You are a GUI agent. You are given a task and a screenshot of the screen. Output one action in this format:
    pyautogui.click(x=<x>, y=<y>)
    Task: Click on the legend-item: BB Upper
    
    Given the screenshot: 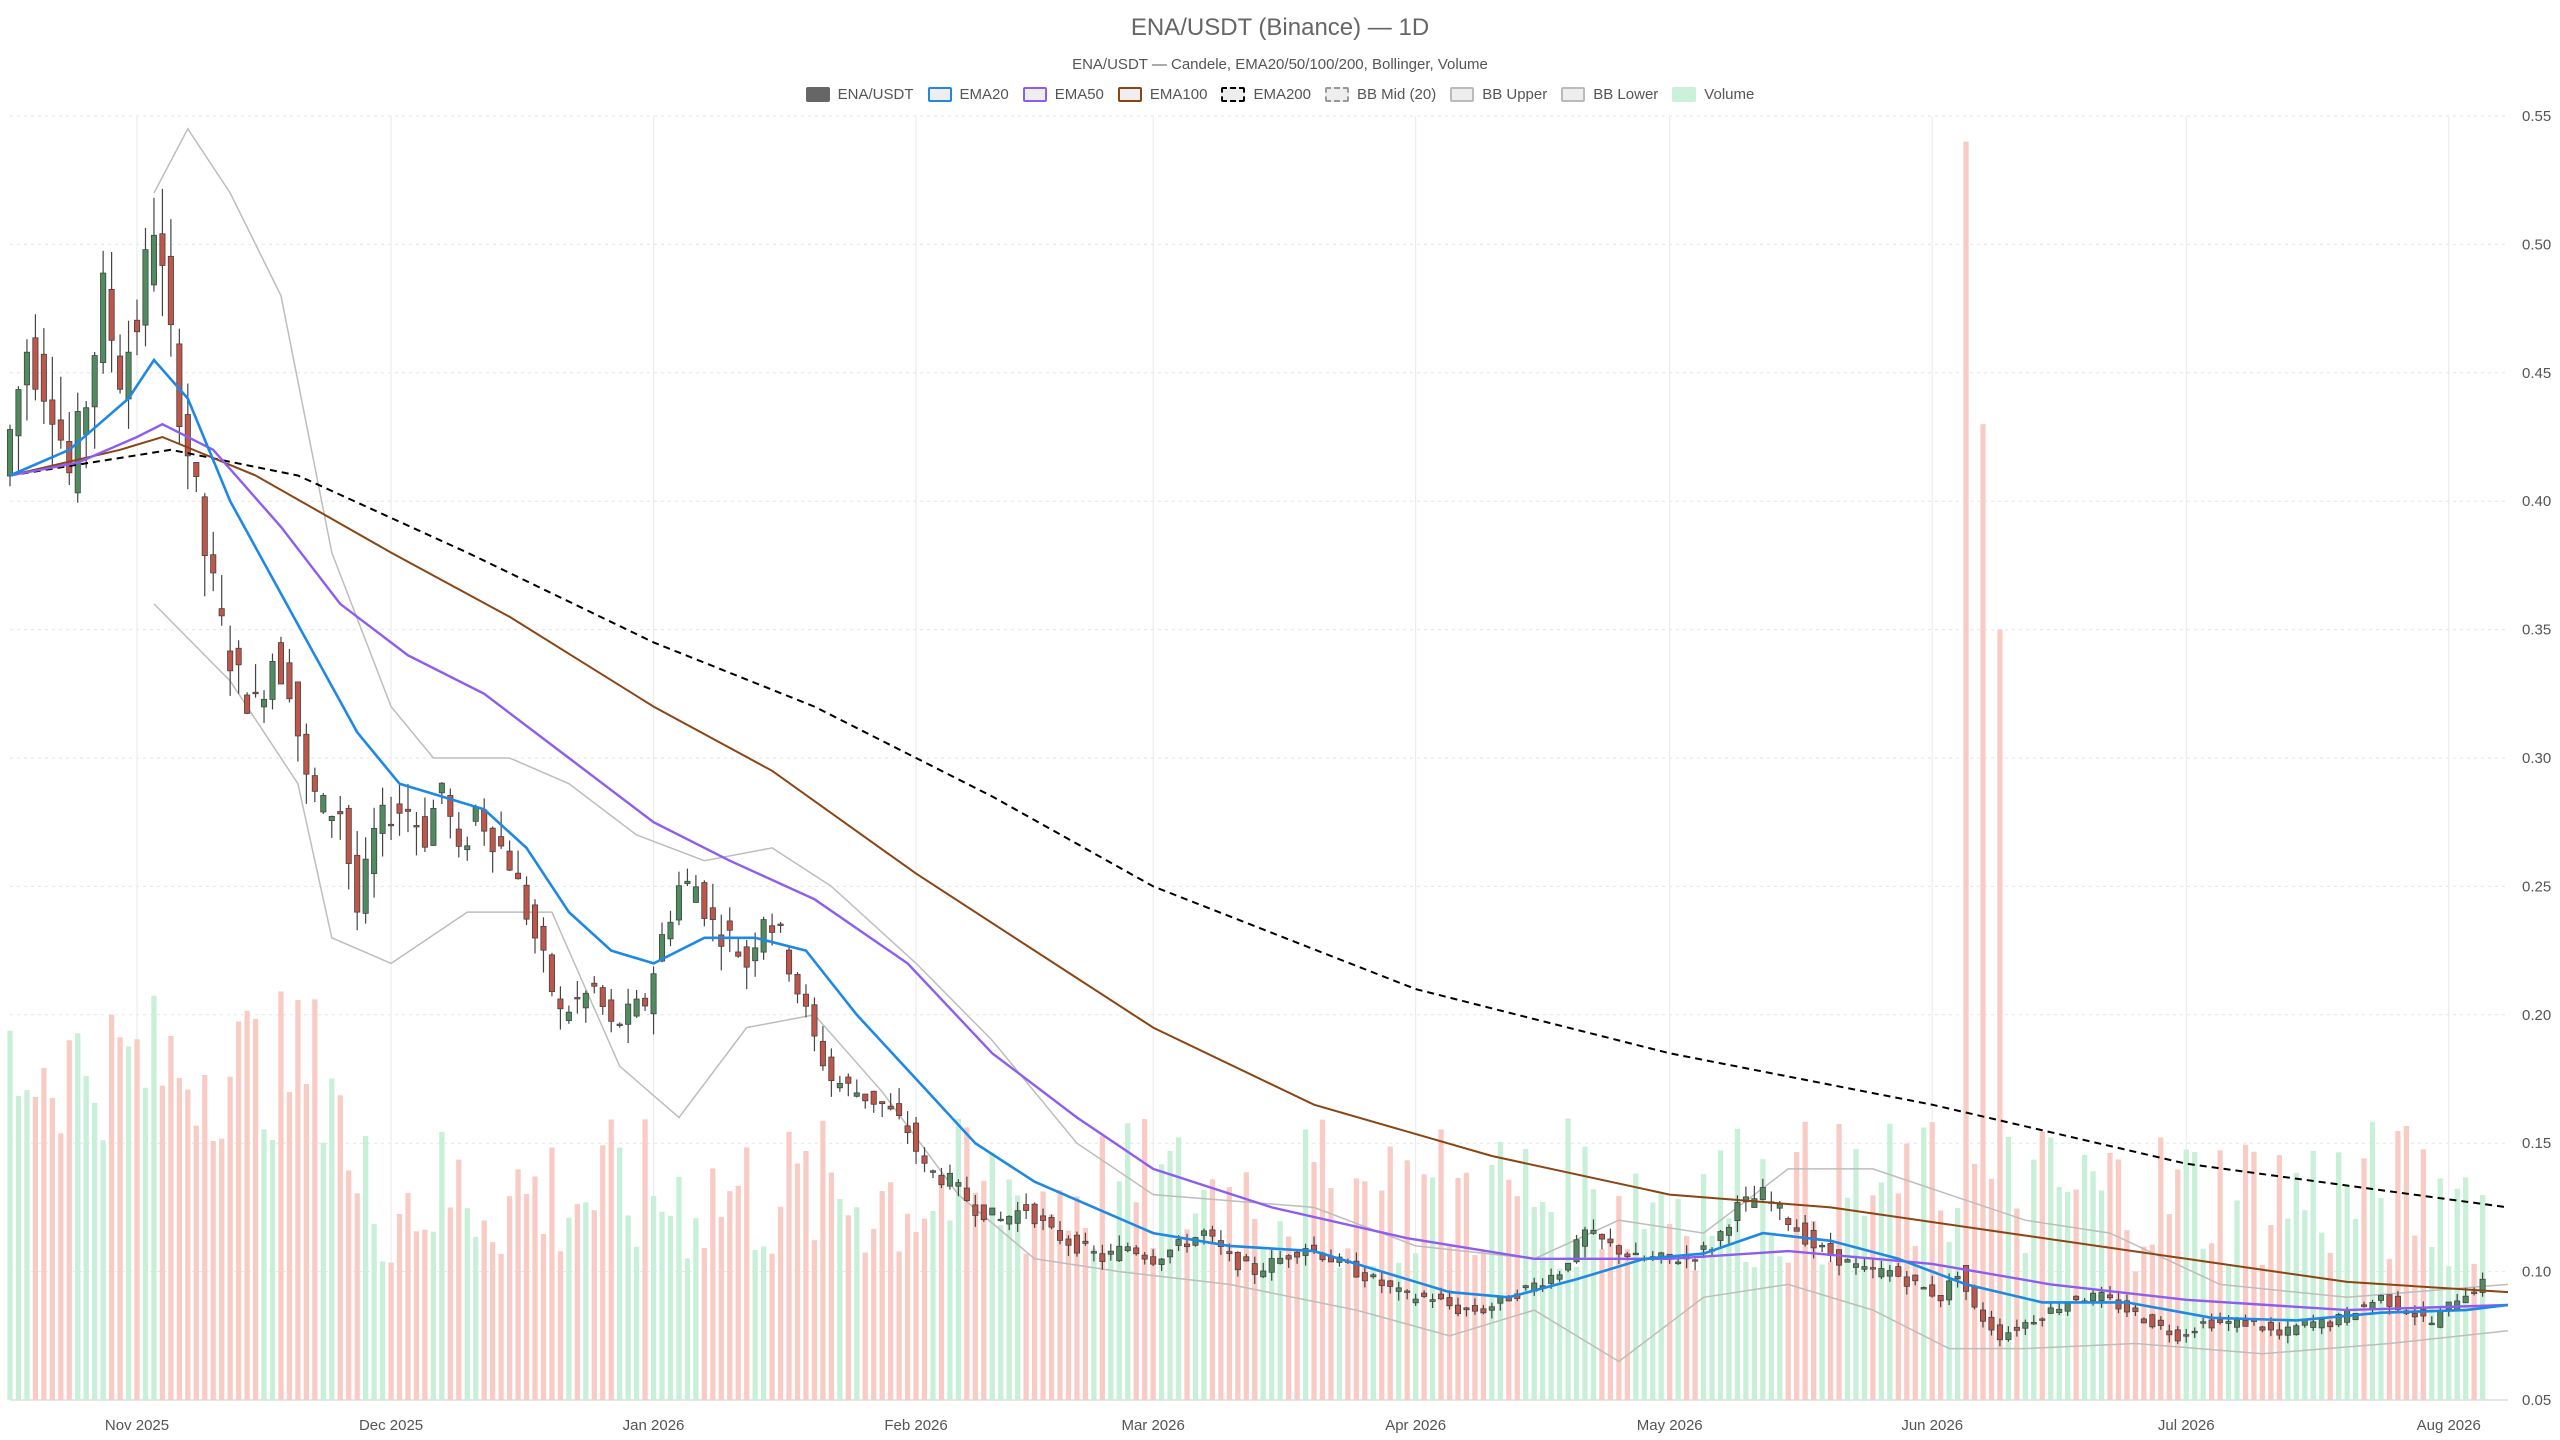 What is the action you would take?
    pyautogui.click(x=1498, y=94)
    